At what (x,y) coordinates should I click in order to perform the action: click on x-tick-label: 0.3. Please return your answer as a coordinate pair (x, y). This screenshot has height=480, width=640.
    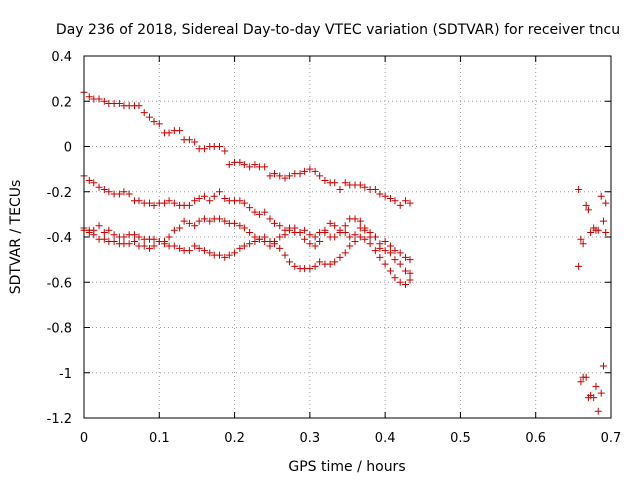
    Looking at the image, I should click on (310, 438).